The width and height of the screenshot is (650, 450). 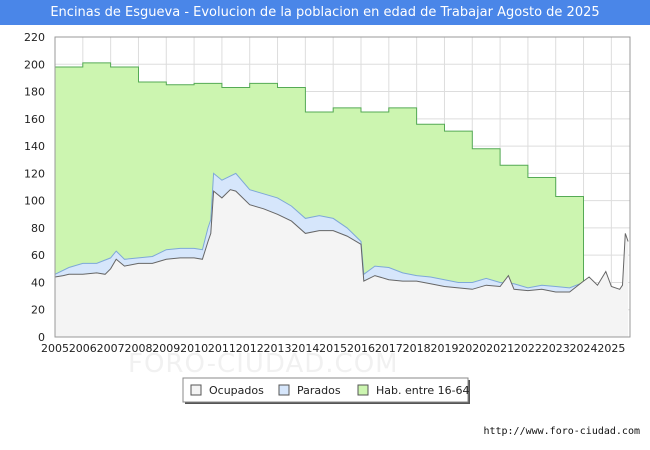 What do you see at coordinates (561, 431) in the screenshot?
I see `footer-url: http://www.foro-ciudad.com` at bounding box center [561, 431].